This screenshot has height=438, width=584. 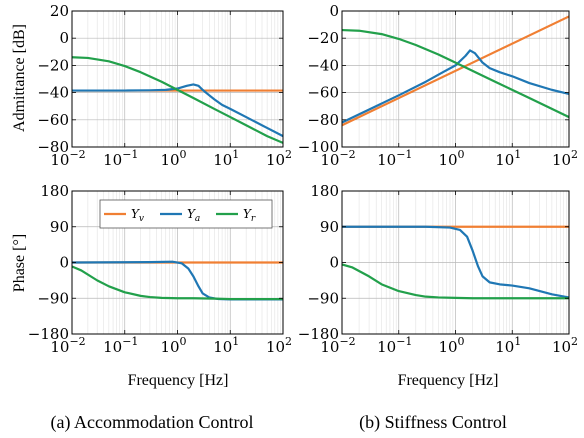 What do you see at coordinates (19, 263) in the screenshot?
I see `ylabel-acc-phase: Phase [°]` at bounding box center [19, 263].